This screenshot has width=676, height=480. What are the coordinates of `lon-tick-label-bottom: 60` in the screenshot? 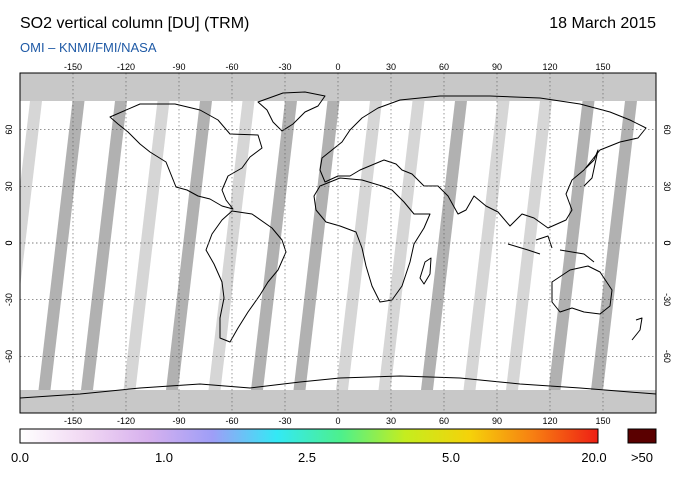 It's located at (444, 421).